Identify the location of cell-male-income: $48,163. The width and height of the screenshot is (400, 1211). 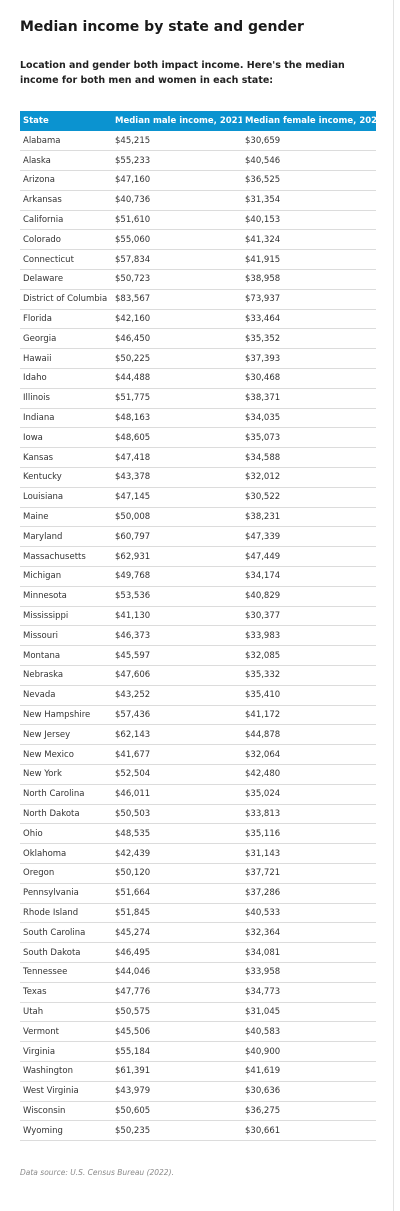
(177, 418).